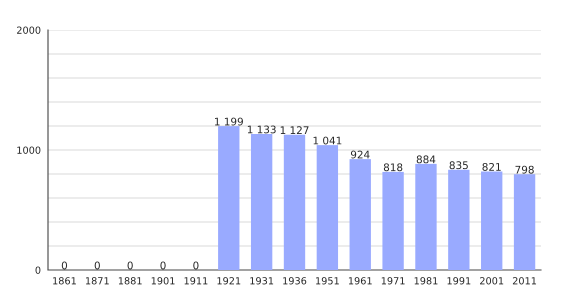 The height and width of the screenshot is (300, 570). What do you see at coordinates (327, 280) in the screenshot?
I see `x-tick-label: 1951` at bounding box center [327, 280].